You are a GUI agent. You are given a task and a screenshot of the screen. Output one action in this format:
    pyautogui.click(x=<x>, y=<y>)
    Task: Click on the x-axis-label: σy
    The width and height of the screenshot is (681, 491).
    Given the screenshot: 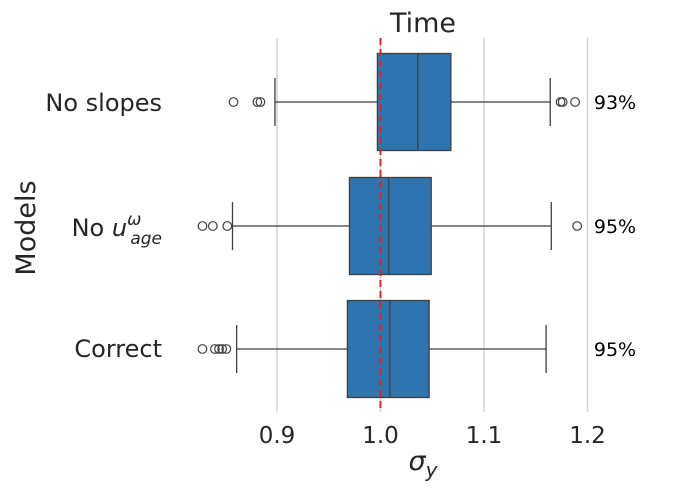 What is the action you would take?
    pyautogui.click(x=424, y=464)
    